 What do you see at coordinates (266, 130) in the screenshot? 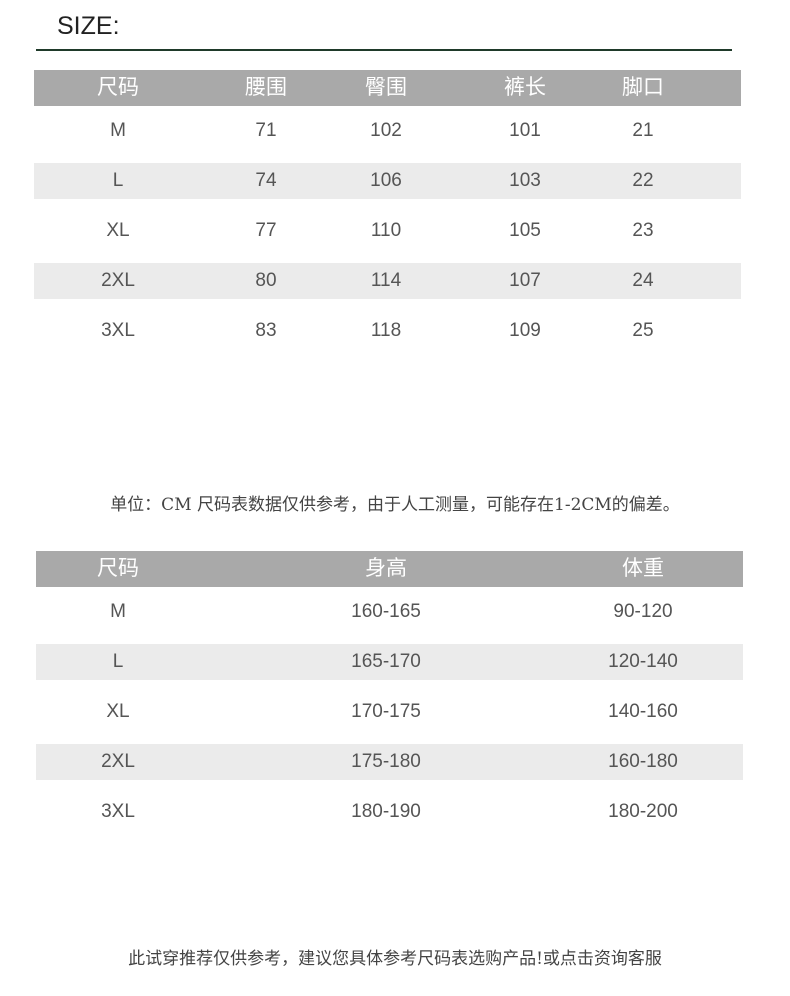
I see `table-cell: 71` at bounding box center [266, 130].